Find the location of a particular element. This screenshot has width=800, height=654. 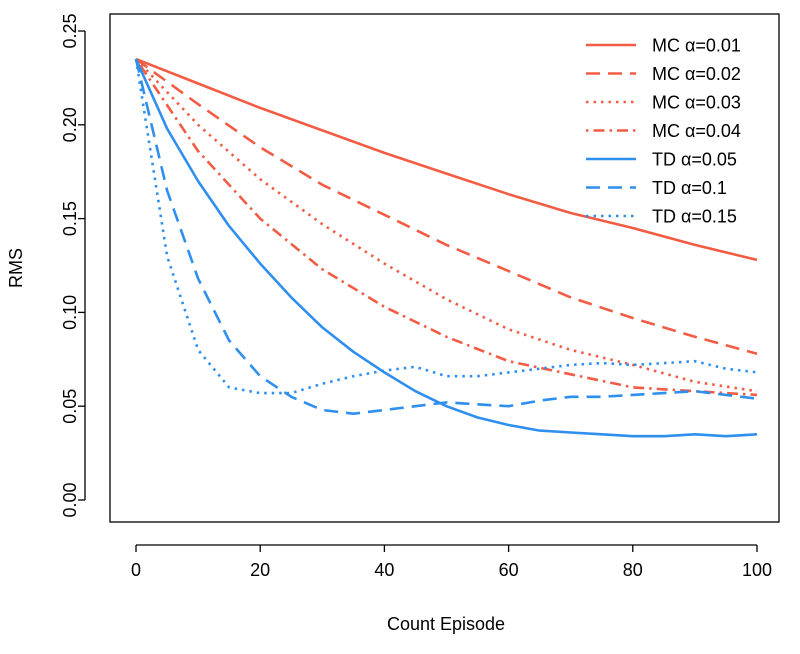

legend-label-6: TD α=0.1 is located at coordinates (689, 188).